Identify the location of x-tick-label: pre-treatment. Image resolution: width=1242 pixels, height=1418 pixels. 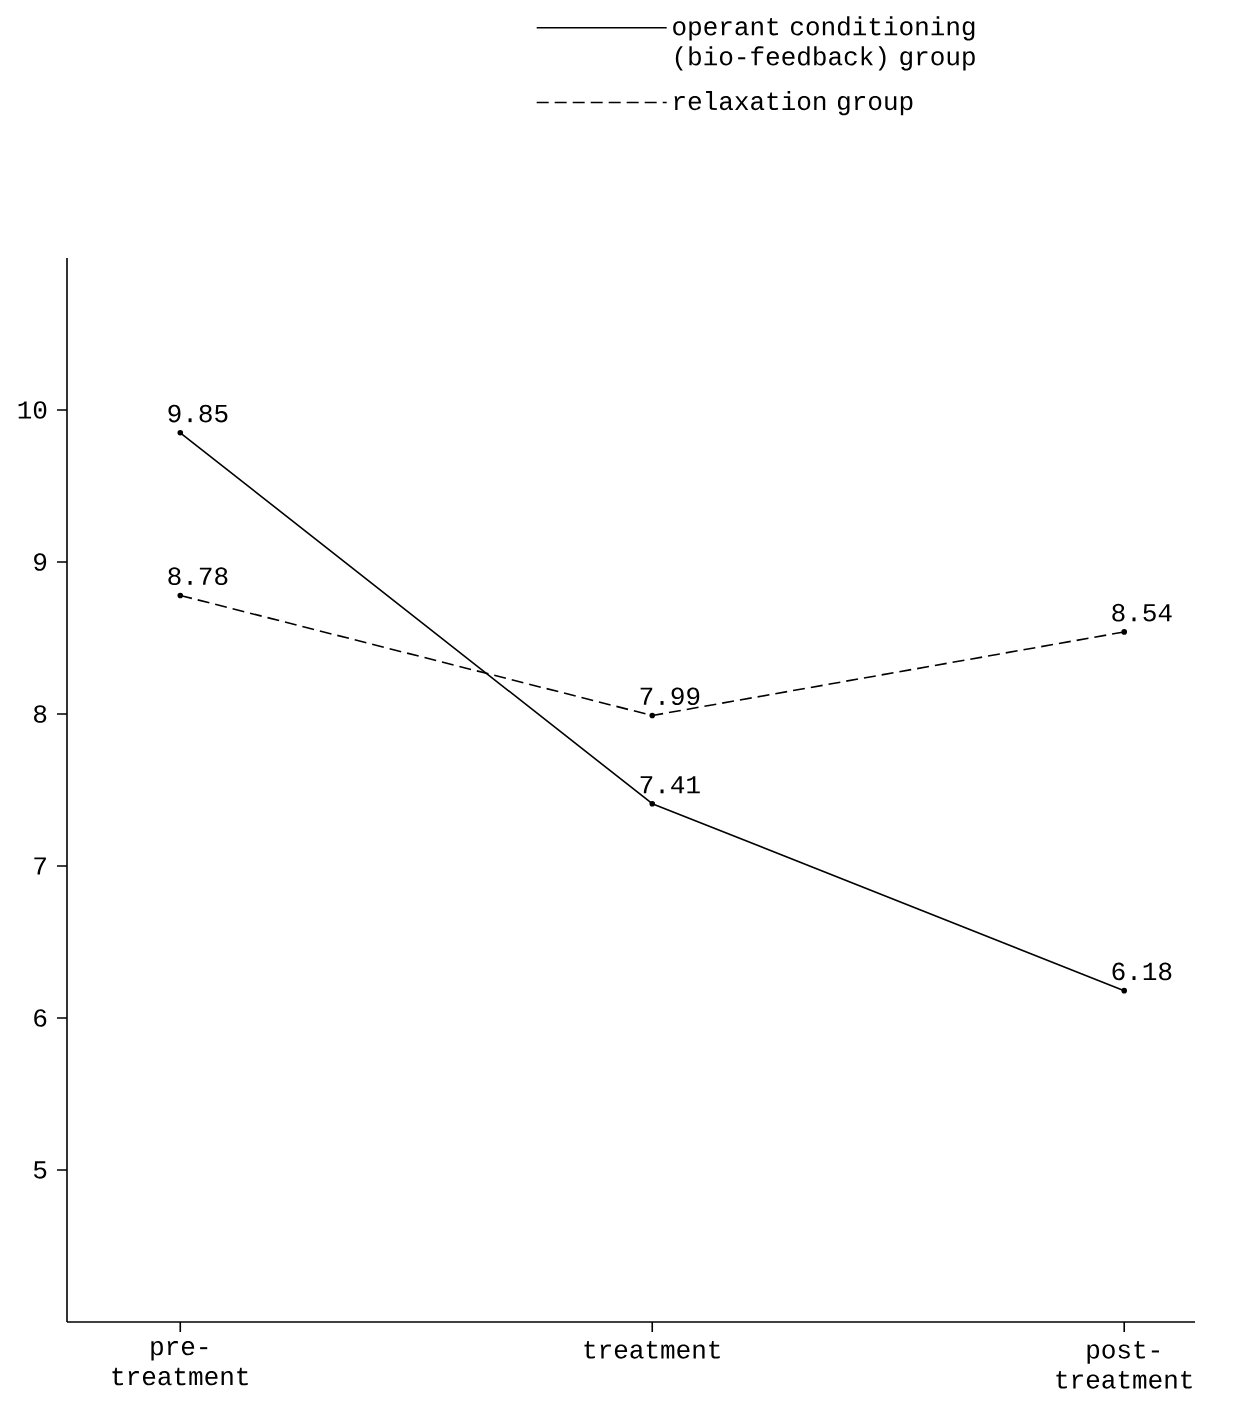
(180, 1363).